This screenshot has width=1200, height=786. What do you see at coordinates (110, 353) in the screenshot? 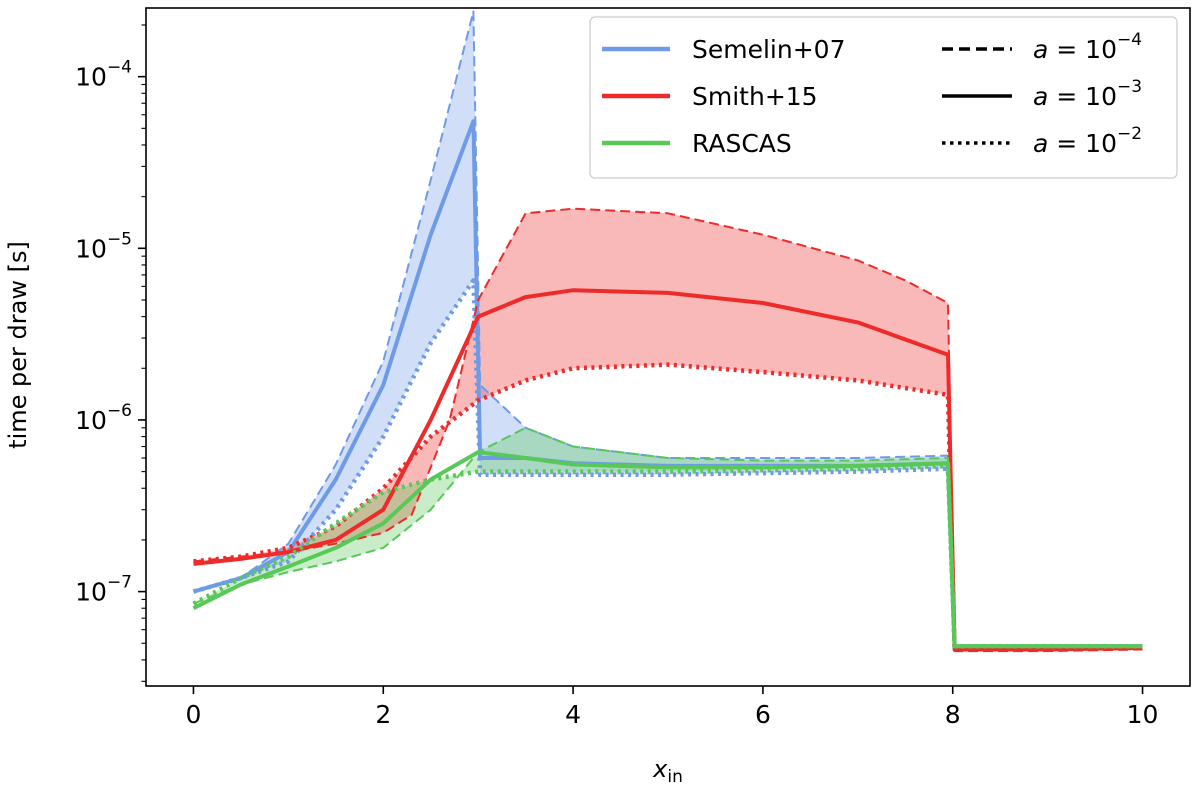
I see `y-axis: 10⁻⁷ 10⁻⁶ 10⁻⁵ 10⁻⁴` at bounding box center [110, 353].